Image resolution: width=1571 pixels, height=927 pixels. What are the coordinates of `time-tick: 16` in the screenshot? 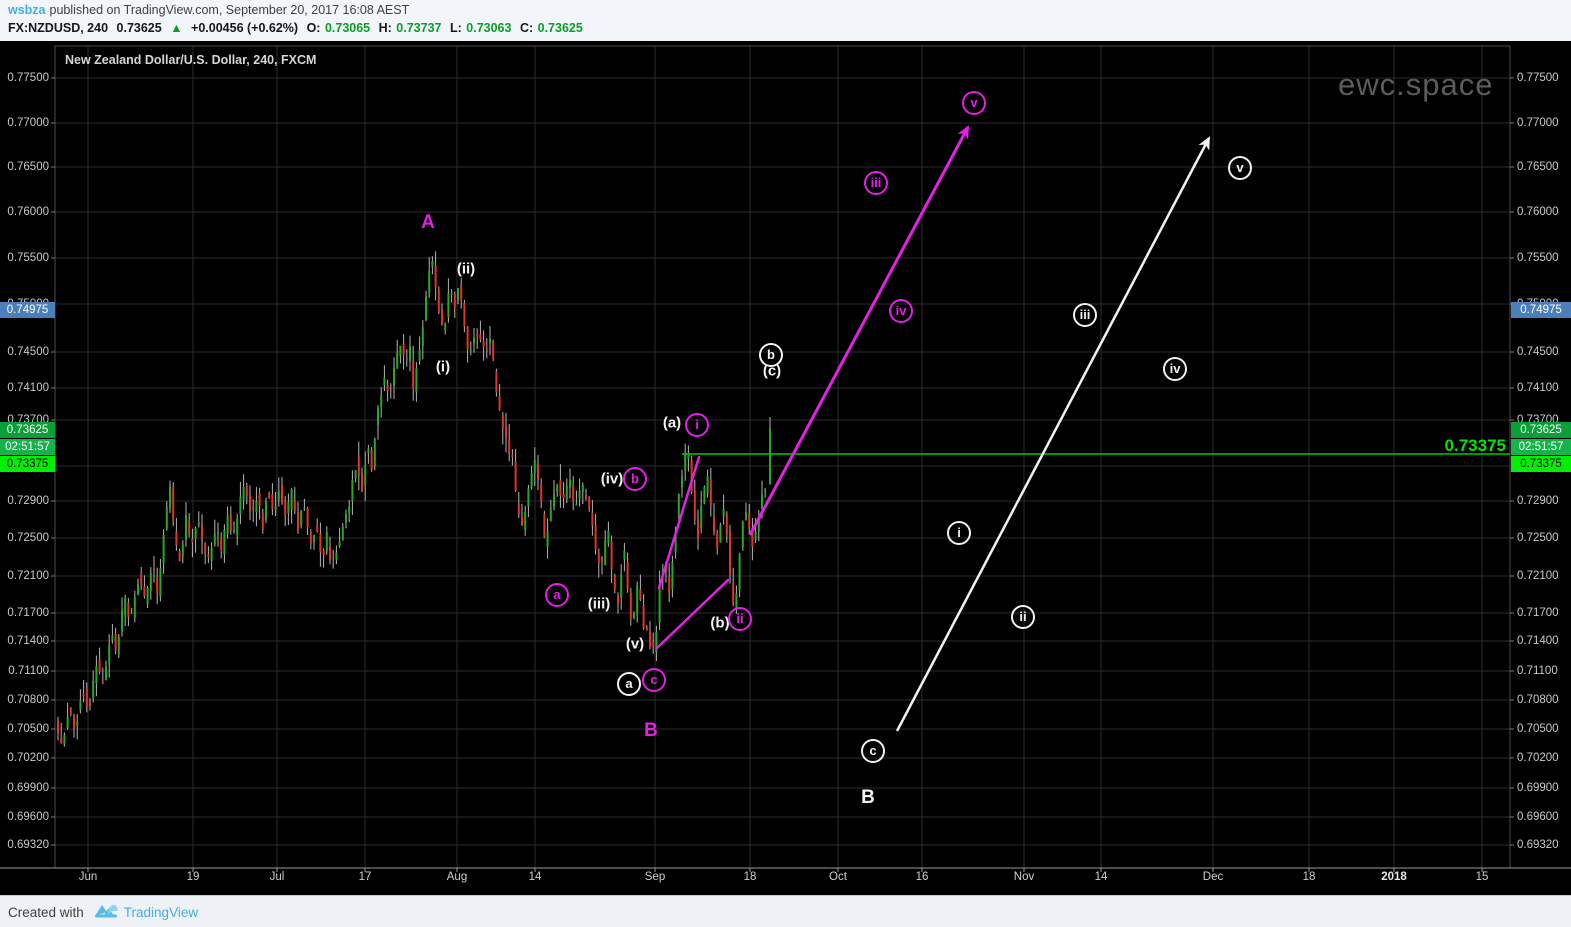 It's located at (922, 877).